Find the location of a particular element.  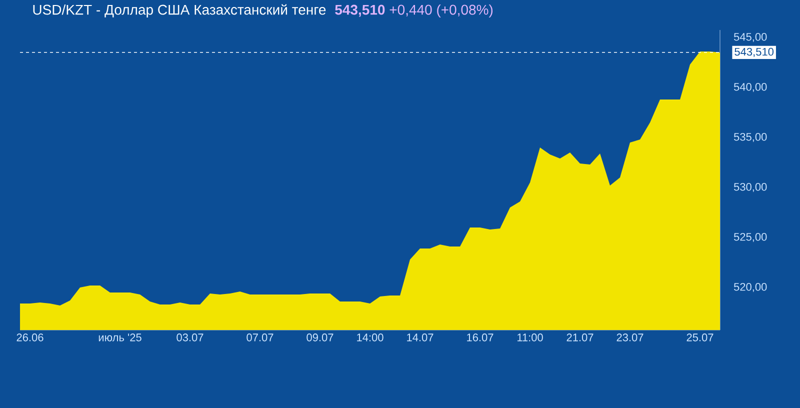

x-tick-label: июль '25 is located at coordinates (120, 338).